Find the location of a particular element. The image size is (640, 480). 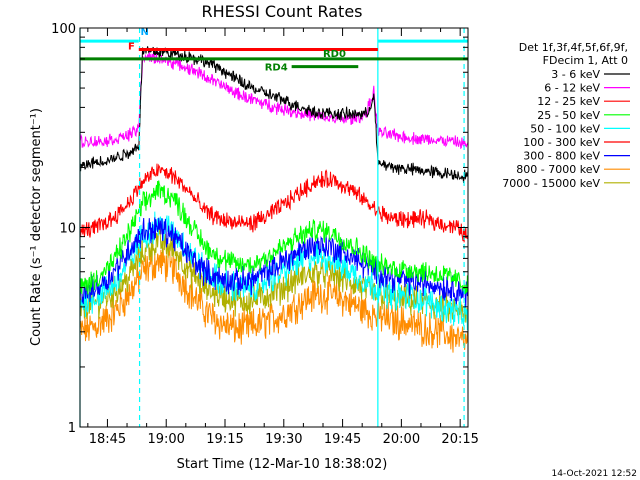

x-axis-label: Start Time (12-Mar-10 18:38:02) is located at coordinates (282, 464).